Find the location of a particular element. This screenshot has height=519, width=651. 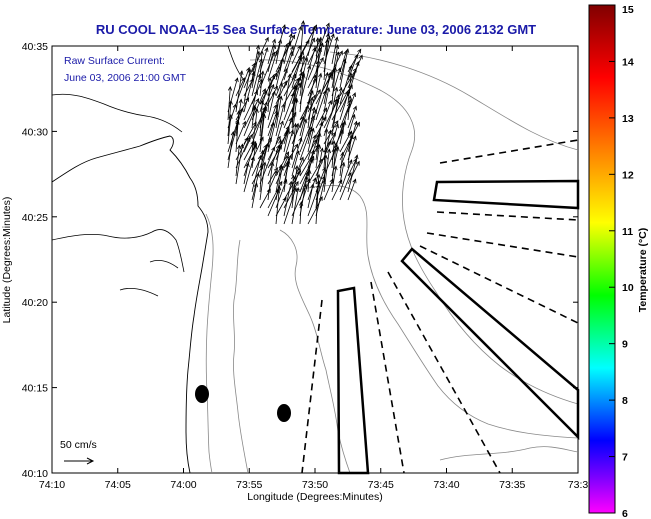

x-tick-label: 73:50 is located at coordinates (315, 485).